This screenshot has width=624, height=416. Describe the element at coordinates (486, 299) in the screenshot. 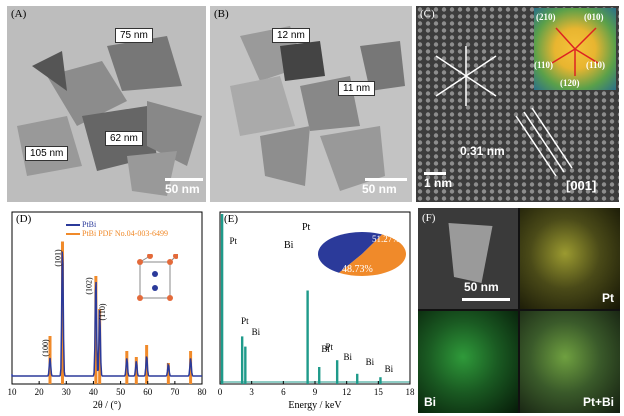

I see `scale-bar-f` at that location.